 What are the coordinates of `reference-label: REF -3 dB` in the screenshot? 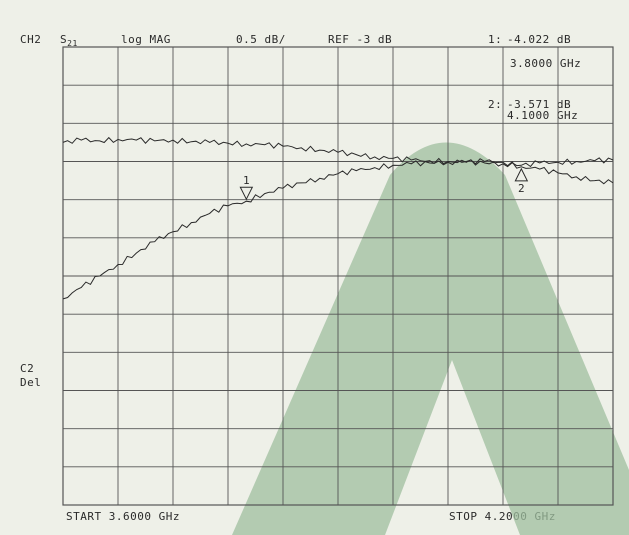 It's located at (360, 39).